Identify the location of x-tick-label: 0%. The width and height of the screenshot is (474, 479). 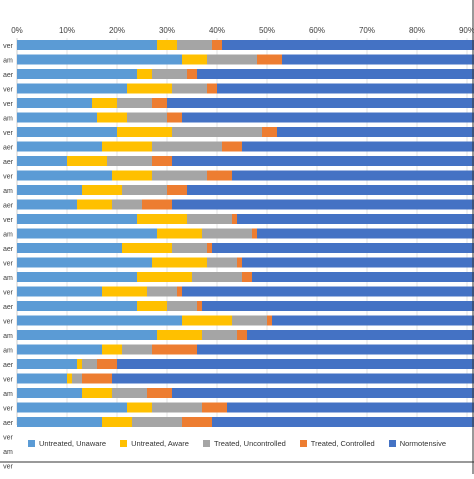
(17, 30).